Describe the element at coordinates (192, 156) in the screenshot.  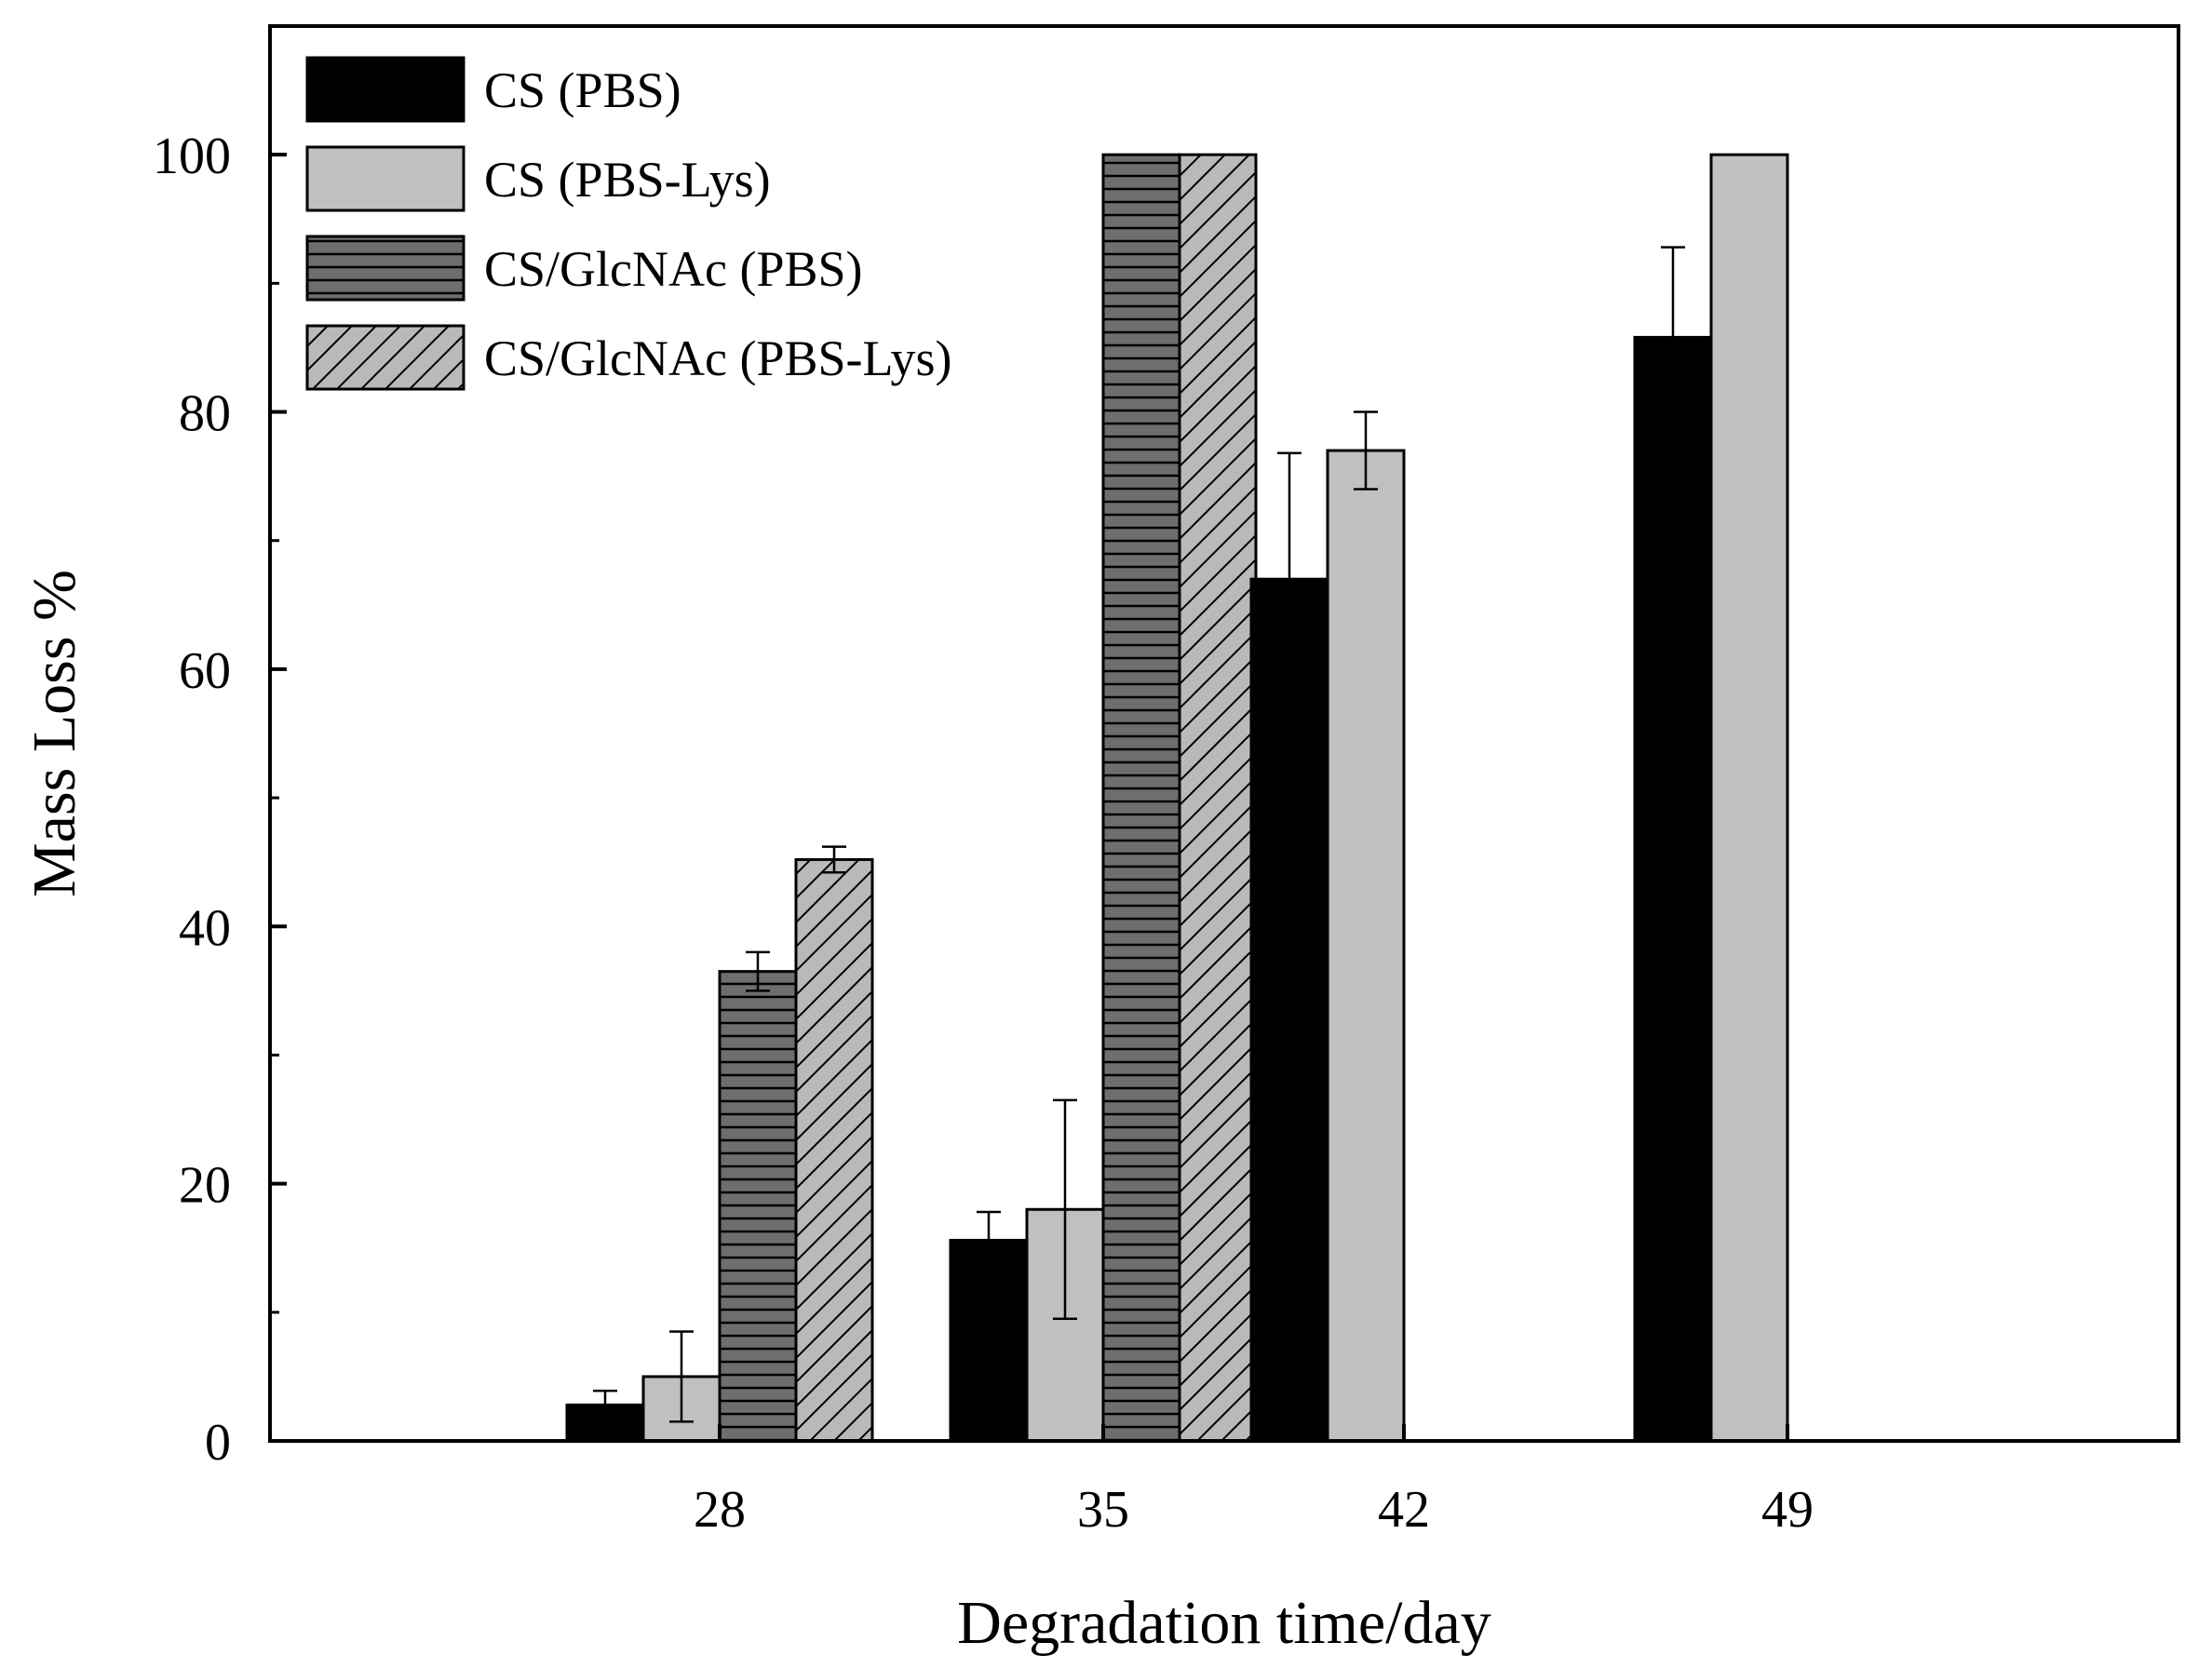
I see `y-tick-label: 100` at that location.